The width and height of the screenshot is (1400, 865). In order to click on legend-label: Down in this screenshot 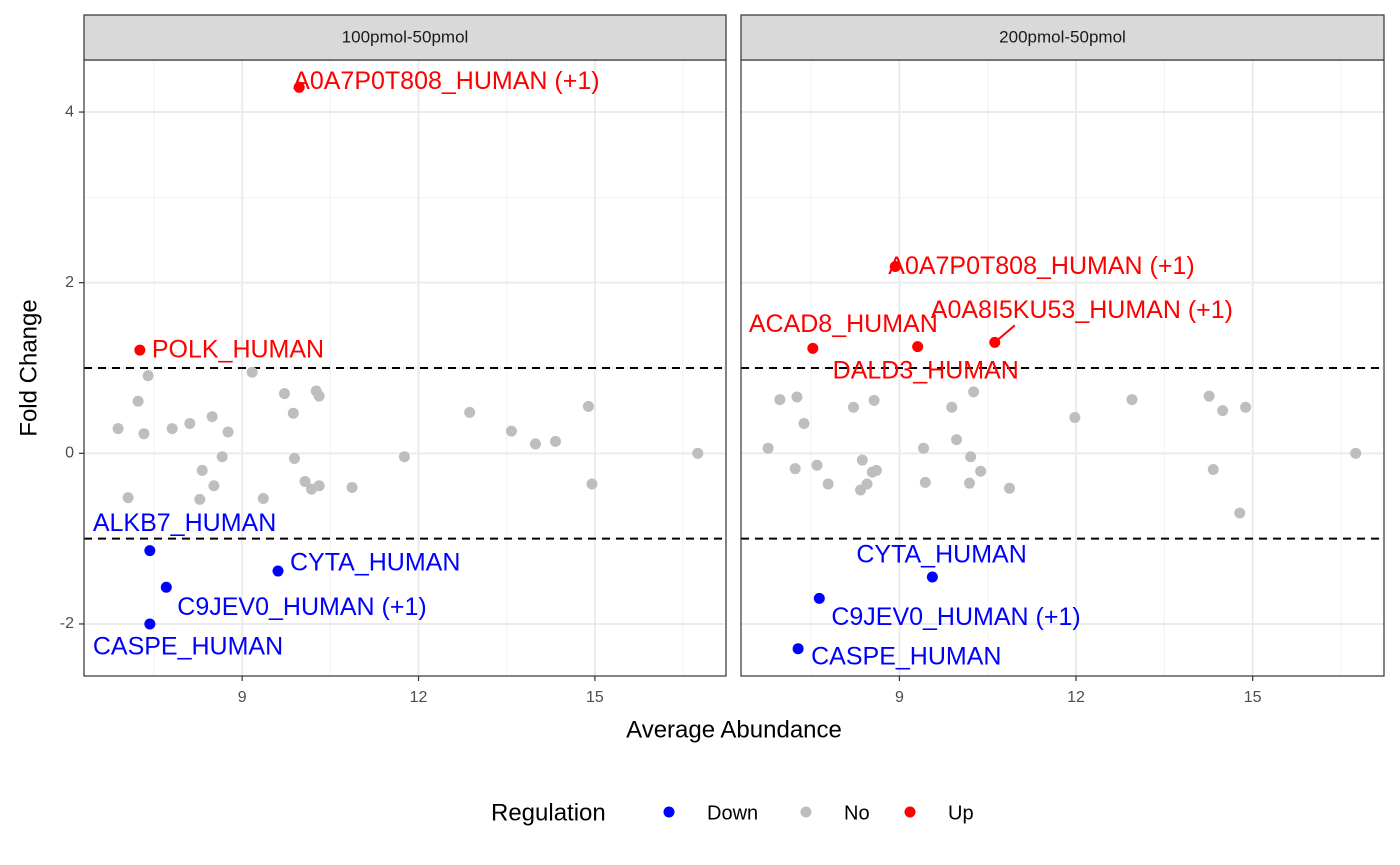, I will do `click(732, 813)`.